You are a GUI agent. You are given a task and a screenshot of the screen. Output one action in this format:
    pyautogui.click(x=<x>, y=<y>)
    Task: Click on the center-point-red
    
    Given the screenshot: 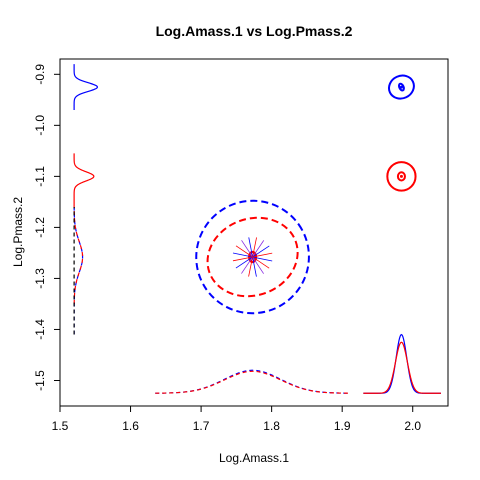 What is the action you would take?
    pyautogui.click(x=401, y=176)
    